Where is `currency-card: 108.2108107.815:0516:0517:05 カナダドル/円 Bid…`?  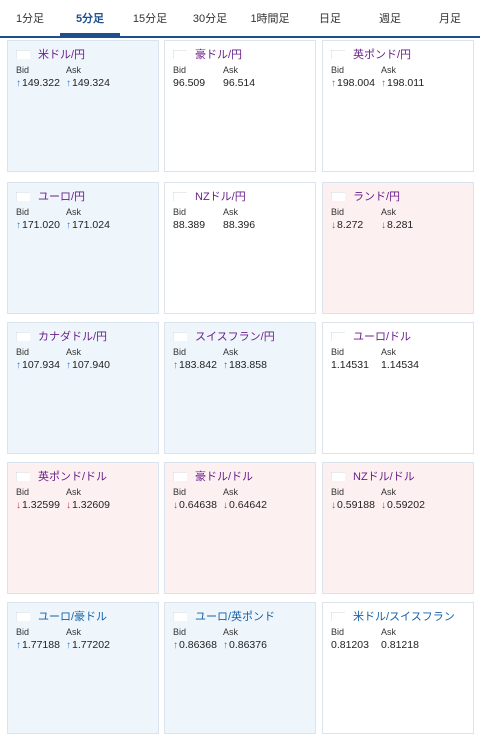 currency-card: 108.2108107.815:0516:0517:05 カナダドル/円 Bid… is located at coordinates (83, 388).